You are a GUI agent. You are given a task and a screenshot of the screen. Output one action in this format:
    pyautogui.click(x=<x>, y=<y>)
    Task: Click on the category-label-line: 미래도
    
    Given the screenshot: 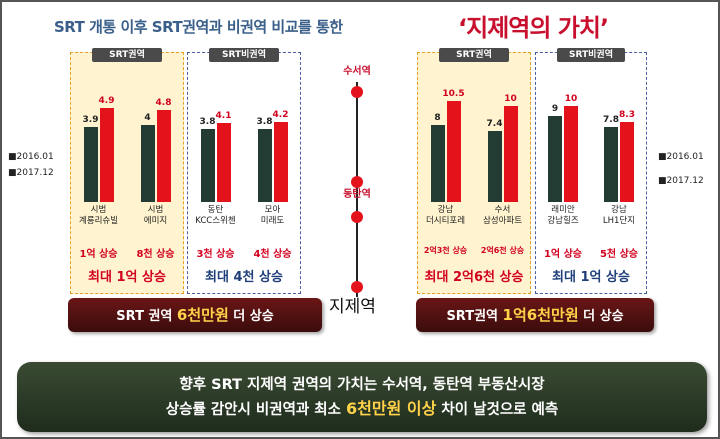 What is the action you would take?
    pyautogui.click(x=272, y=221)
    